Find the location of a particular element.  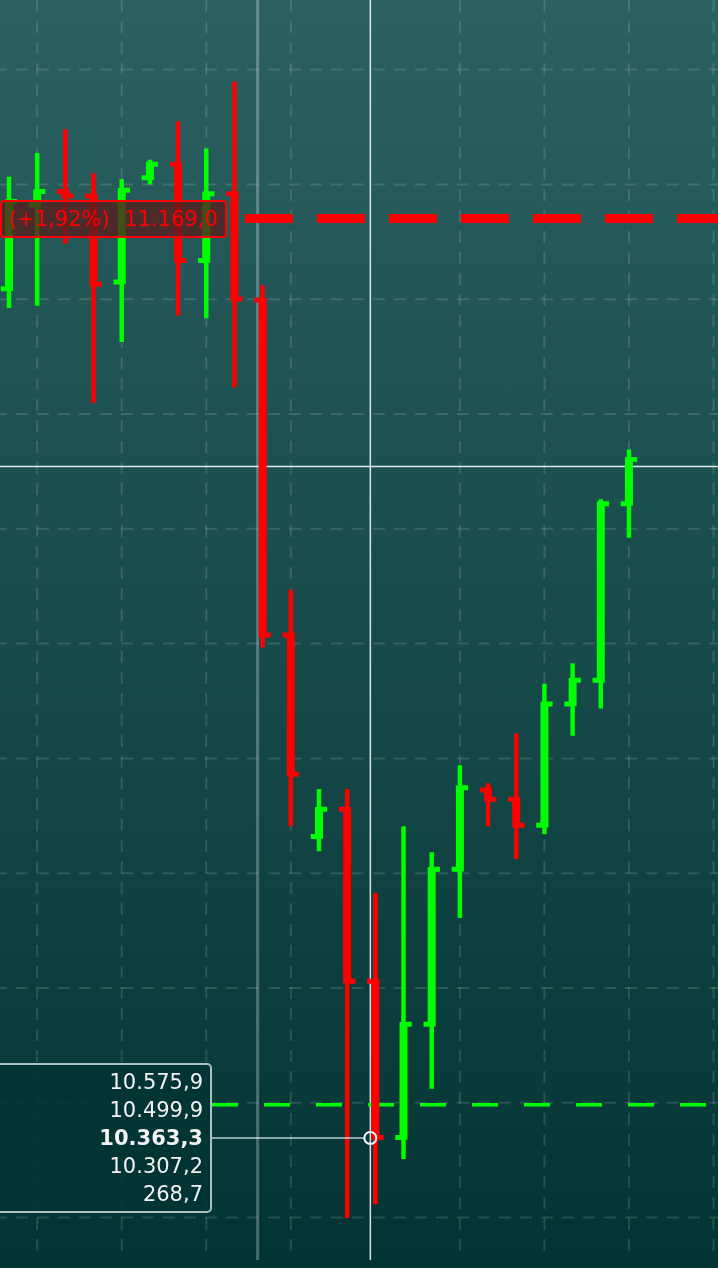

annotation: 10.499,9 is located at coordinates (155, 1110).